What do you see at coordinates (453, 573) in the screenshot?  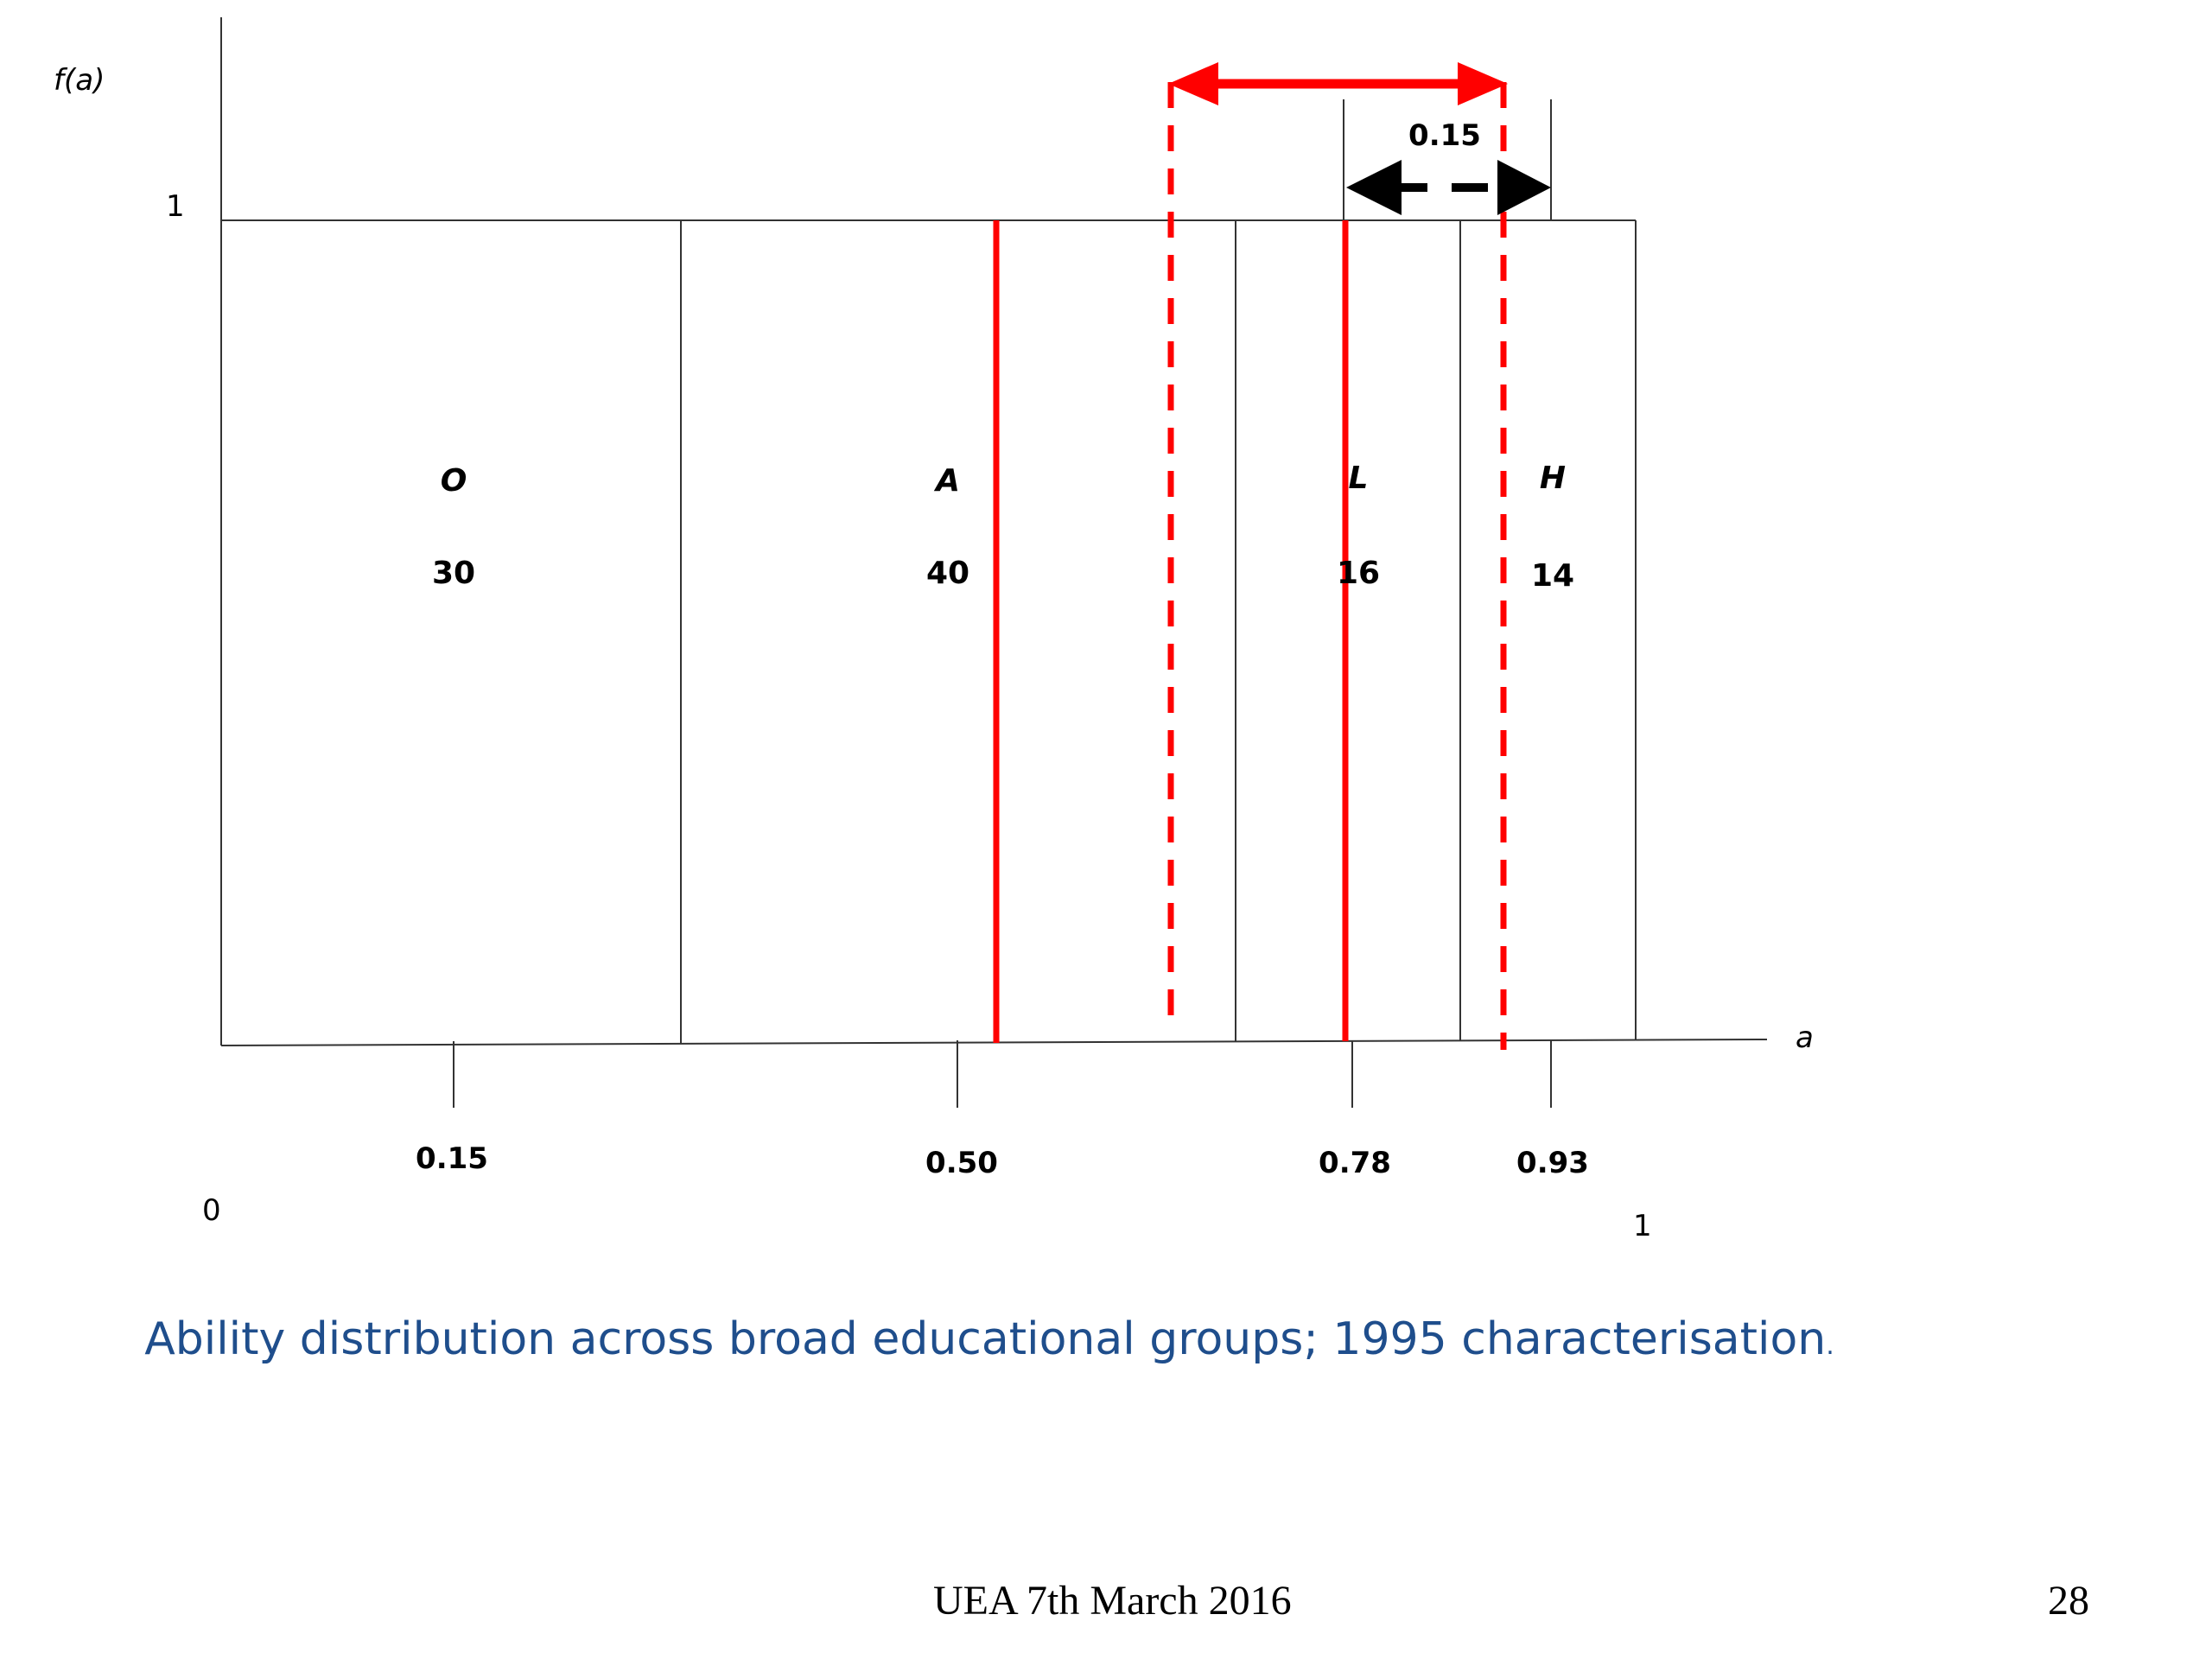 I see `group-value-o: 30` at bounding box center [453, 573].